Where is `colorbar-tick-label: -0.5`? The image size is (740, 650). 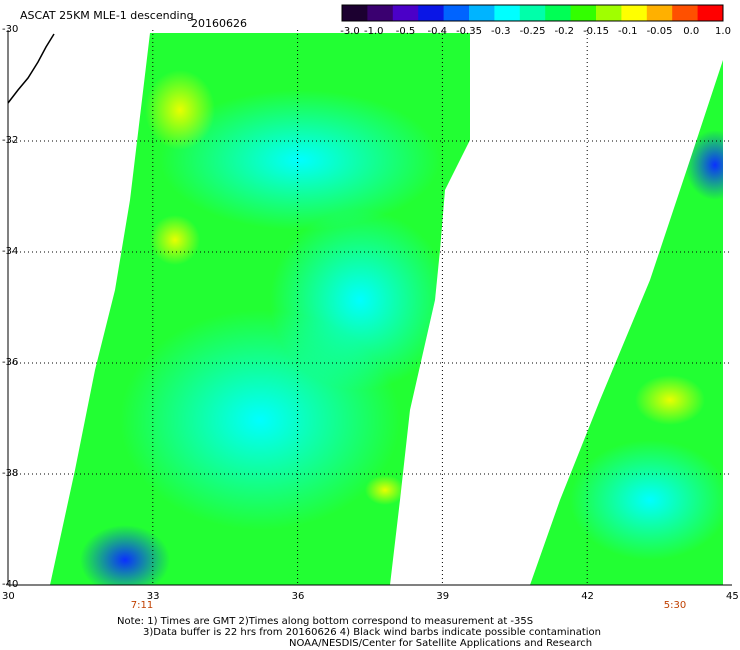 colorbar-tick-label: -0.5 is located at coordinates (405, 31).